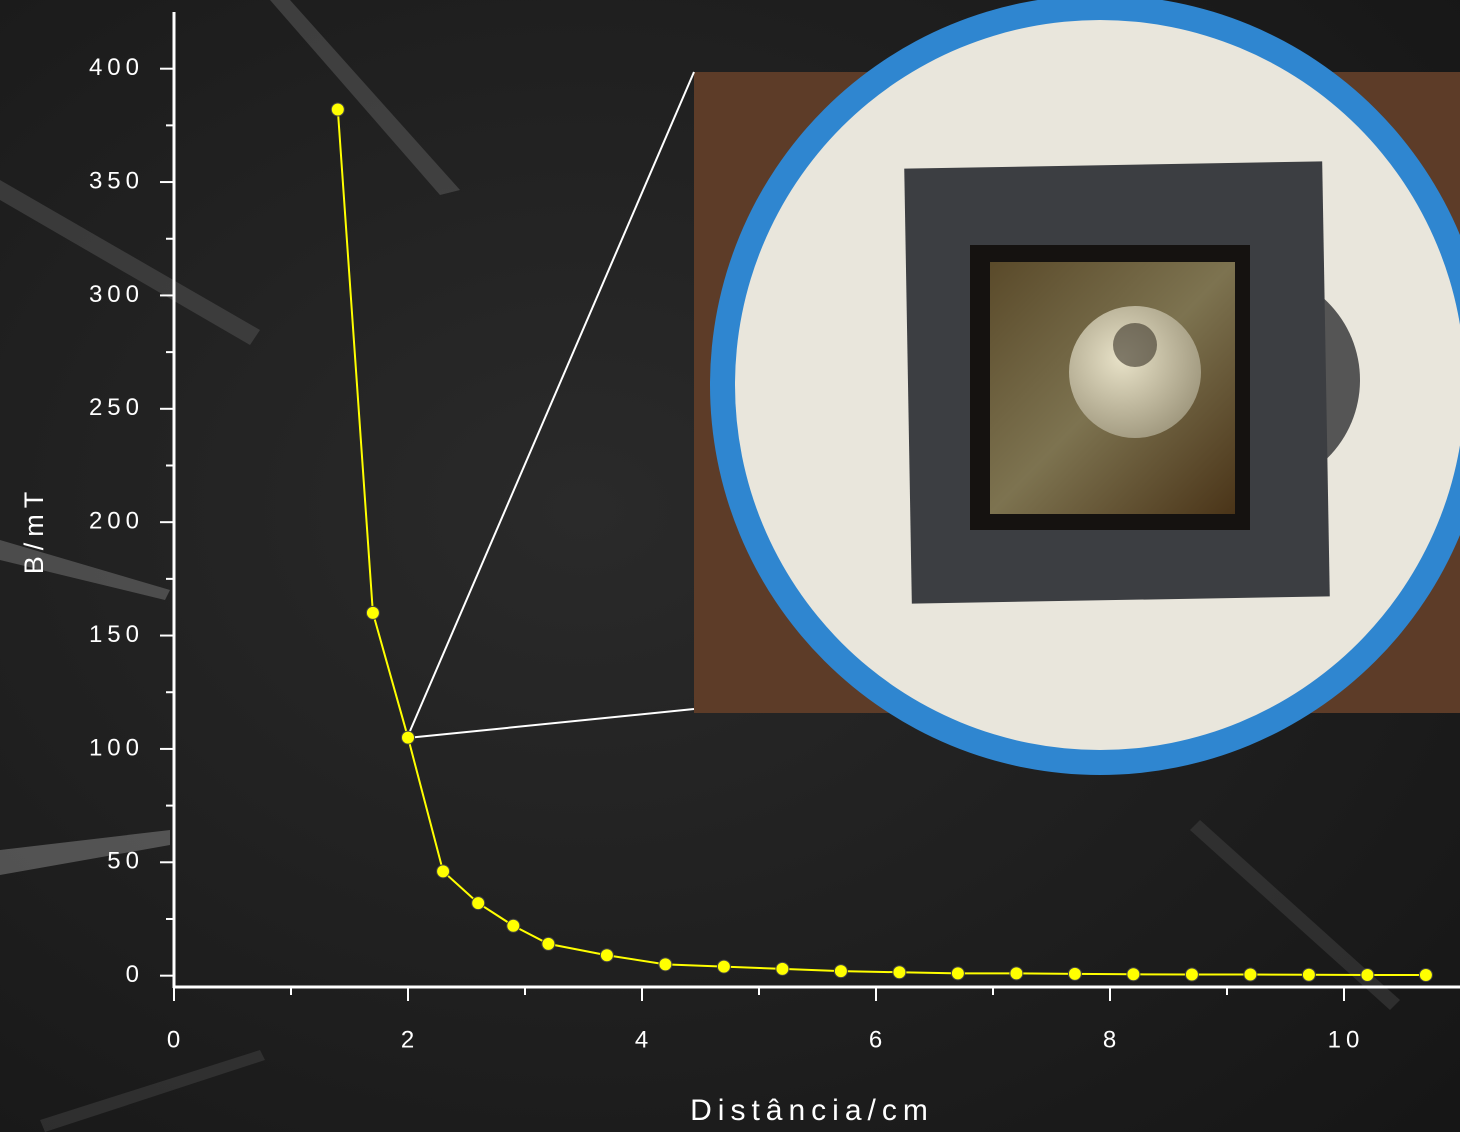  Describe the element at coordinates (116, 634) in the screenshot. I see `y-tick-label: 150` at that location.